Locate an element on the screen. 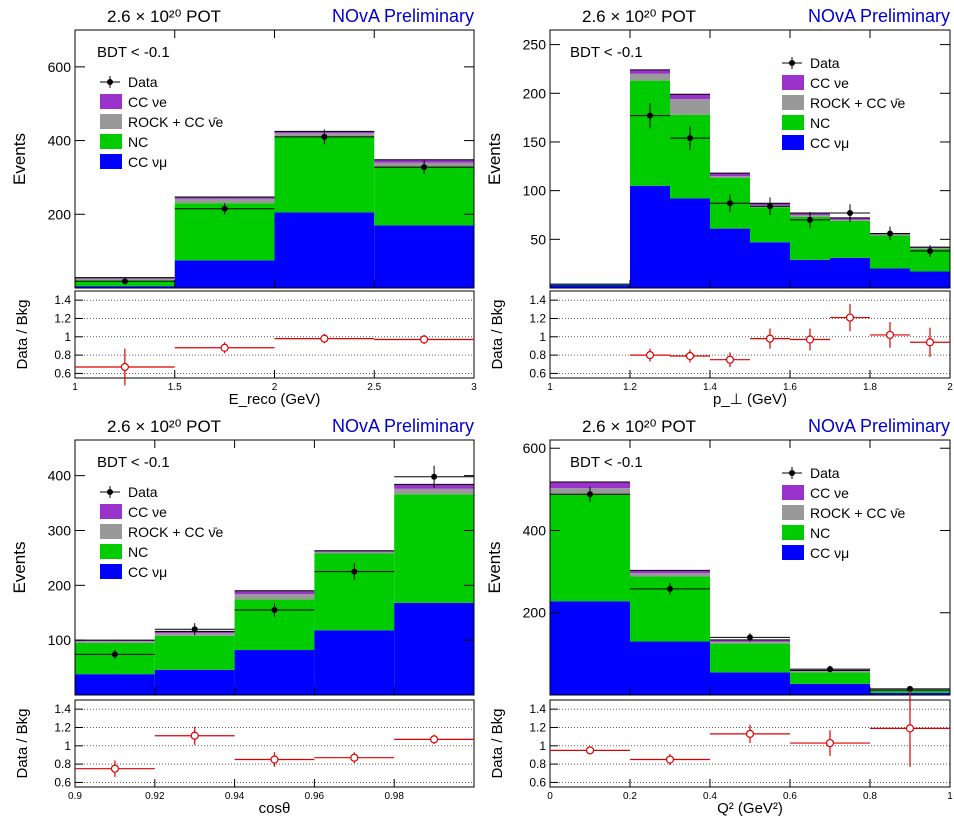 Image resolution: width=954 pixels, height=816 pixels. x-tick-label: 0.4 is located at coordinates (710, 796).